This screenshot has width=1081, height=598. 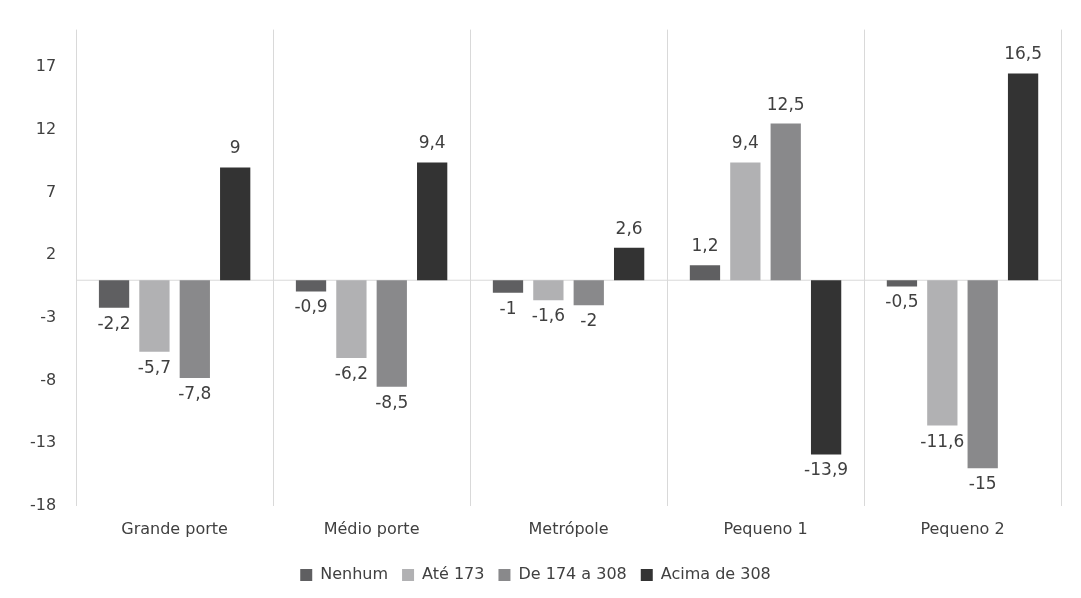 I want to click on y-tick-label: -13, so click(x=43, y=442).